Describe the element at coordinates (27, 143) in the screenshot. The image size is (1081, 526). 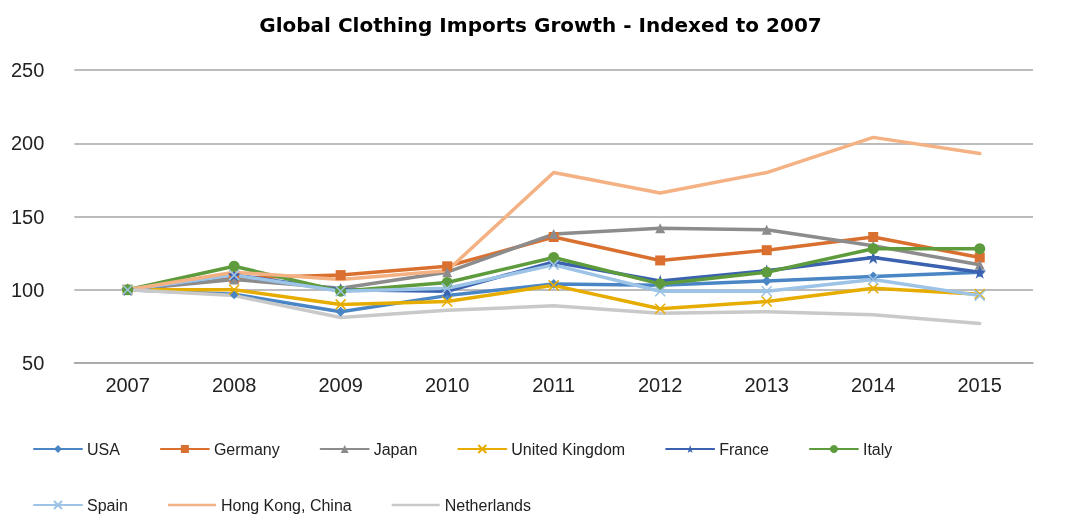
I see `y-tick-label: 200` at that location.